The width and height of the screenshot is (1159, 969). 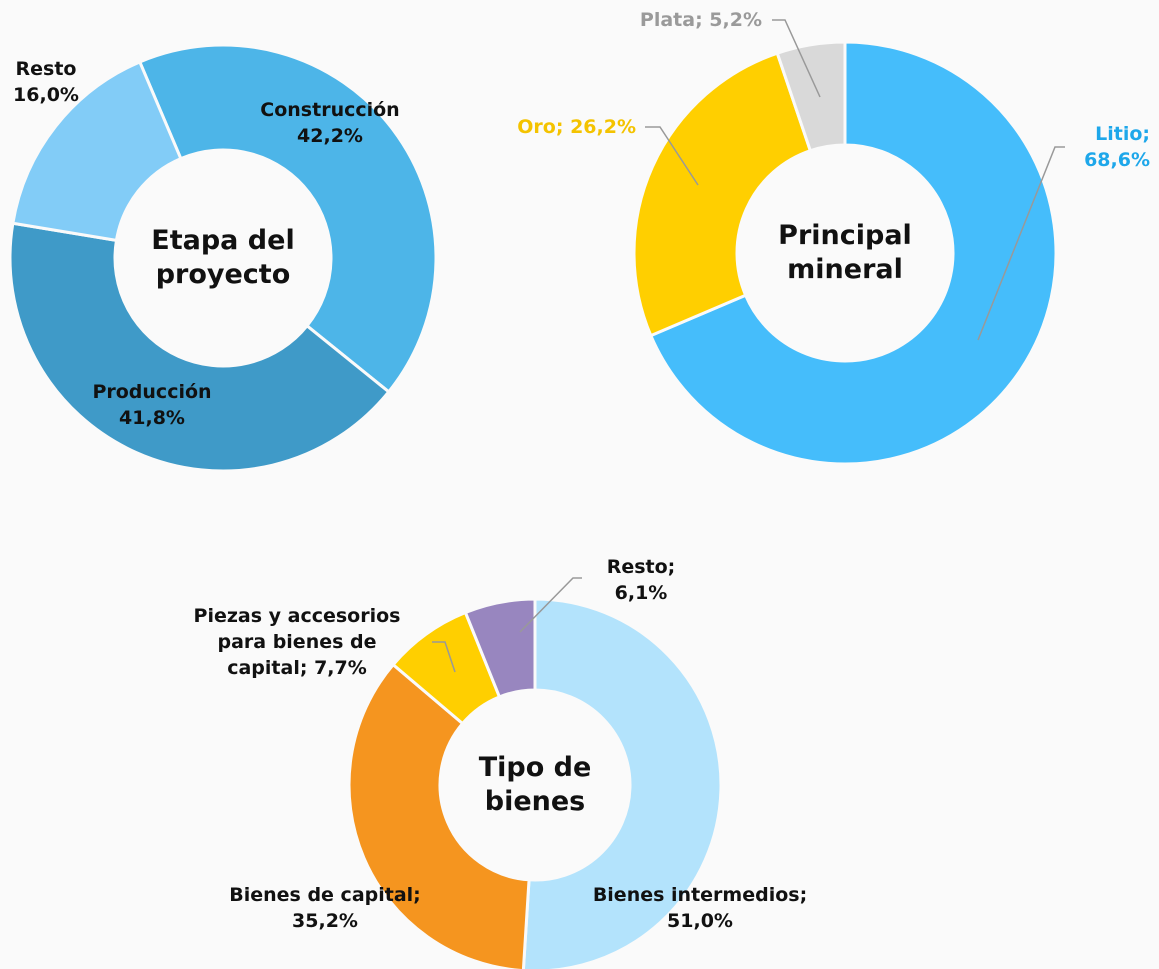 What do you see at coordinates (735, 20) in the screenshot?
I see `slice-value: 5,2%` at bounding box center [735, 20].